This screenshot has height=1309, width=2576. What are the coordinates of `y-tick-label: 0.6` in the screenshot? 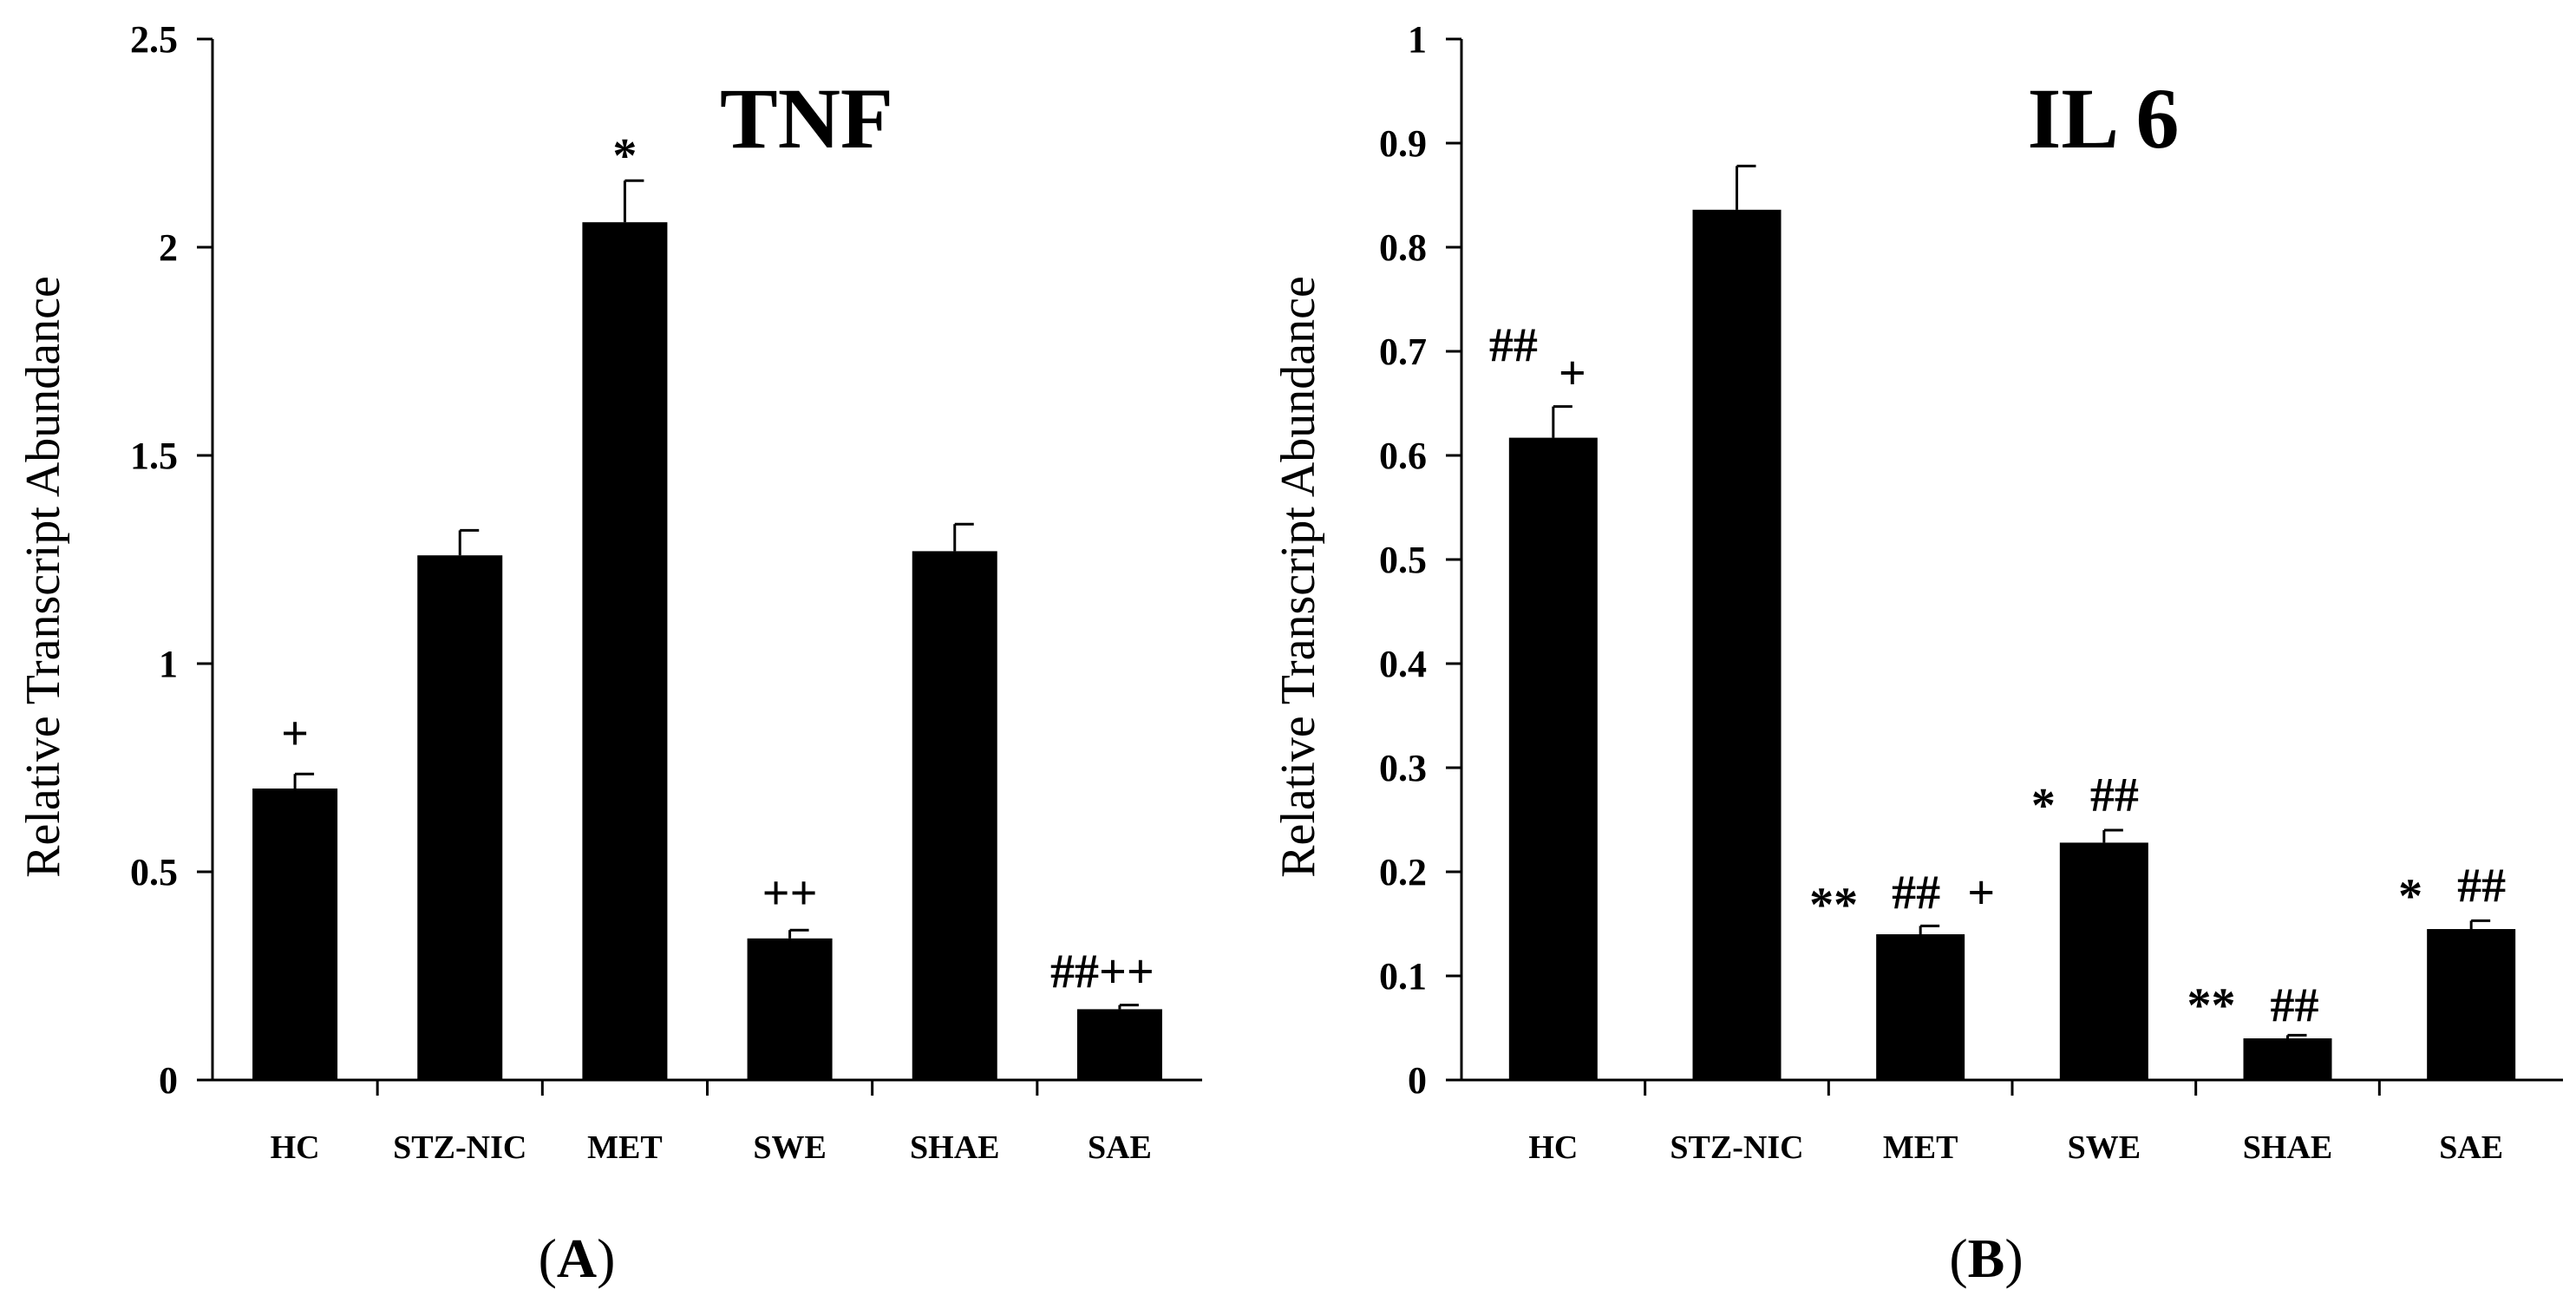 It's located at (1403, 456).